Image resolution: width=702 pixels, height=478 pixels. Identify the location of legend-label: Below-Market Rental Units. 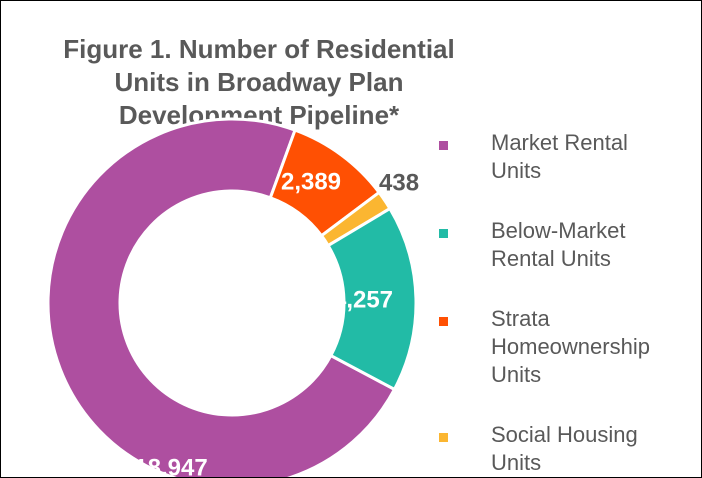
(558, 244).